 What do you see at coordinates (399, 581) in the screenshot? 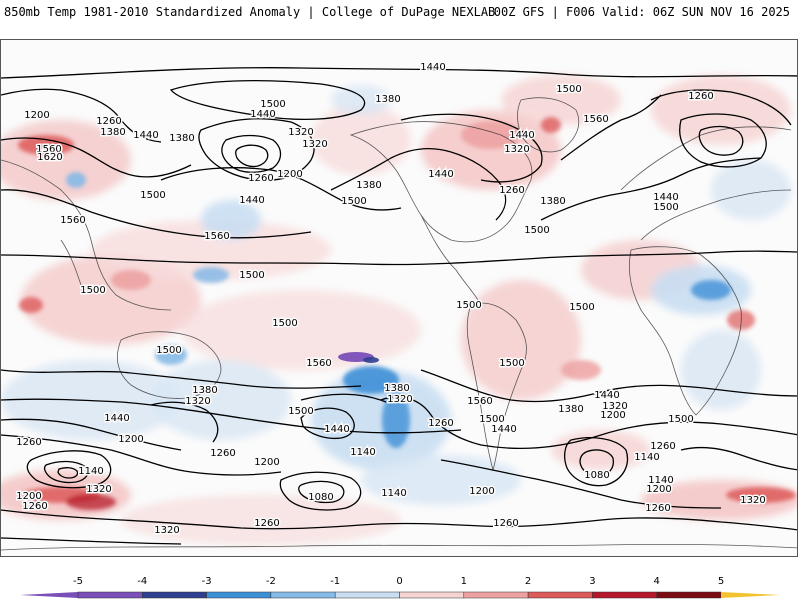
I see `colorbar-tick-label: 0` at bounding box center [399, 581].